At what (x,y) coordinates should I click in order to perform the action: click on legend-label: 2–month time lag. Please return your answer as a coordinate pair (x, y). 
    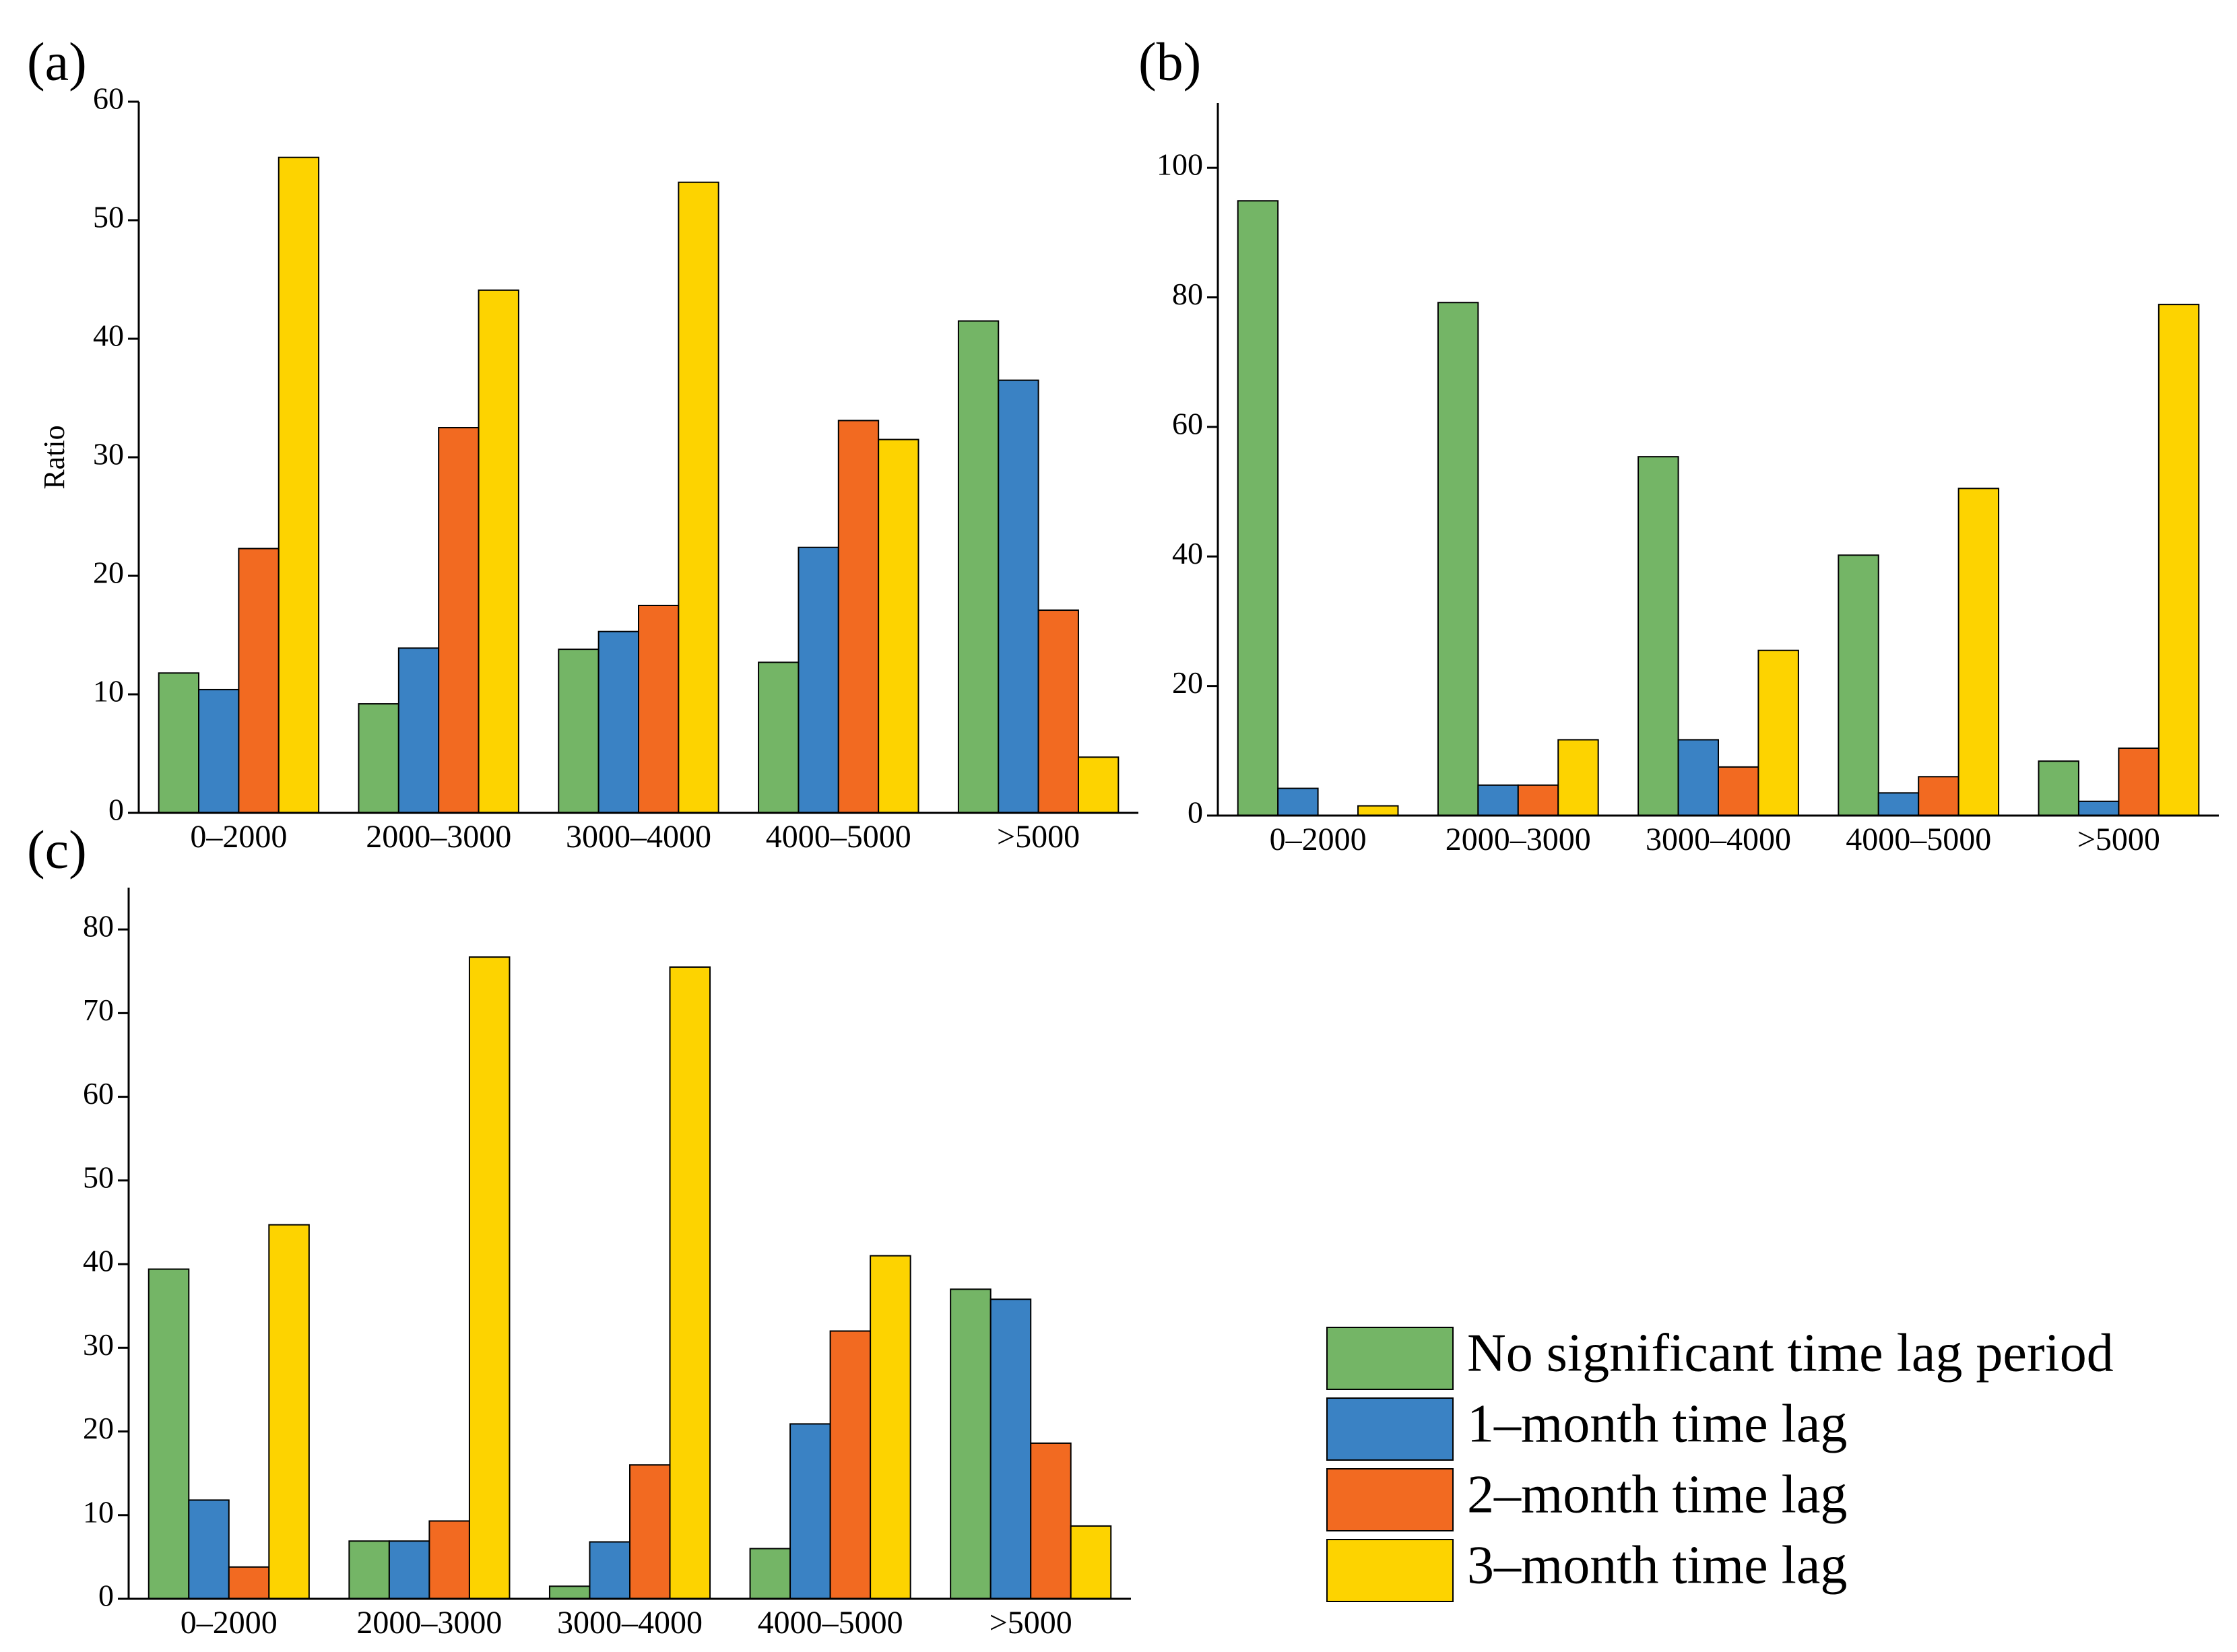
    Looking at the image, I should click on (1657, 1494).